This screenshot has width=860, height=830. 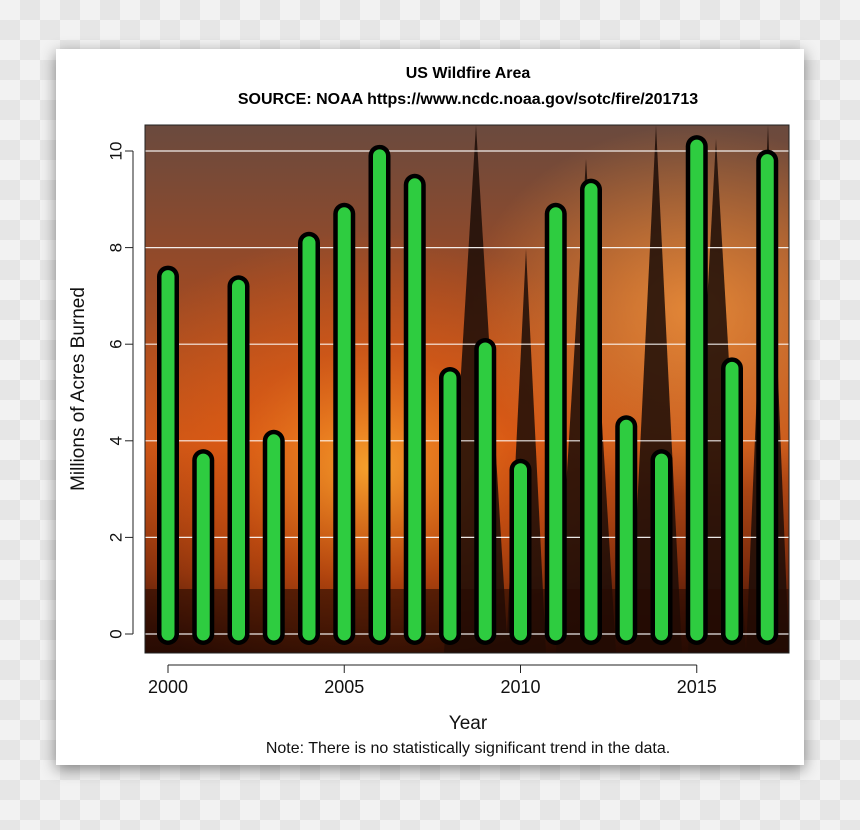 I want to click on x-tick-label-2015: 2015, so click(x=697, y=687).